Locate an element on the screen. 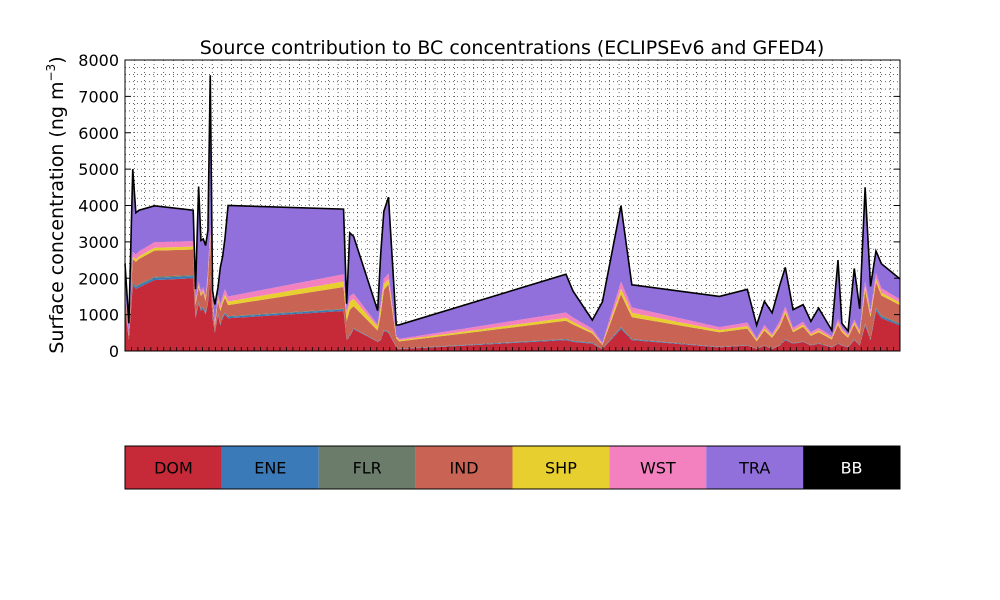 The image size is (1000, 600). legend-label: SHP is located at coordinates (561, 468).